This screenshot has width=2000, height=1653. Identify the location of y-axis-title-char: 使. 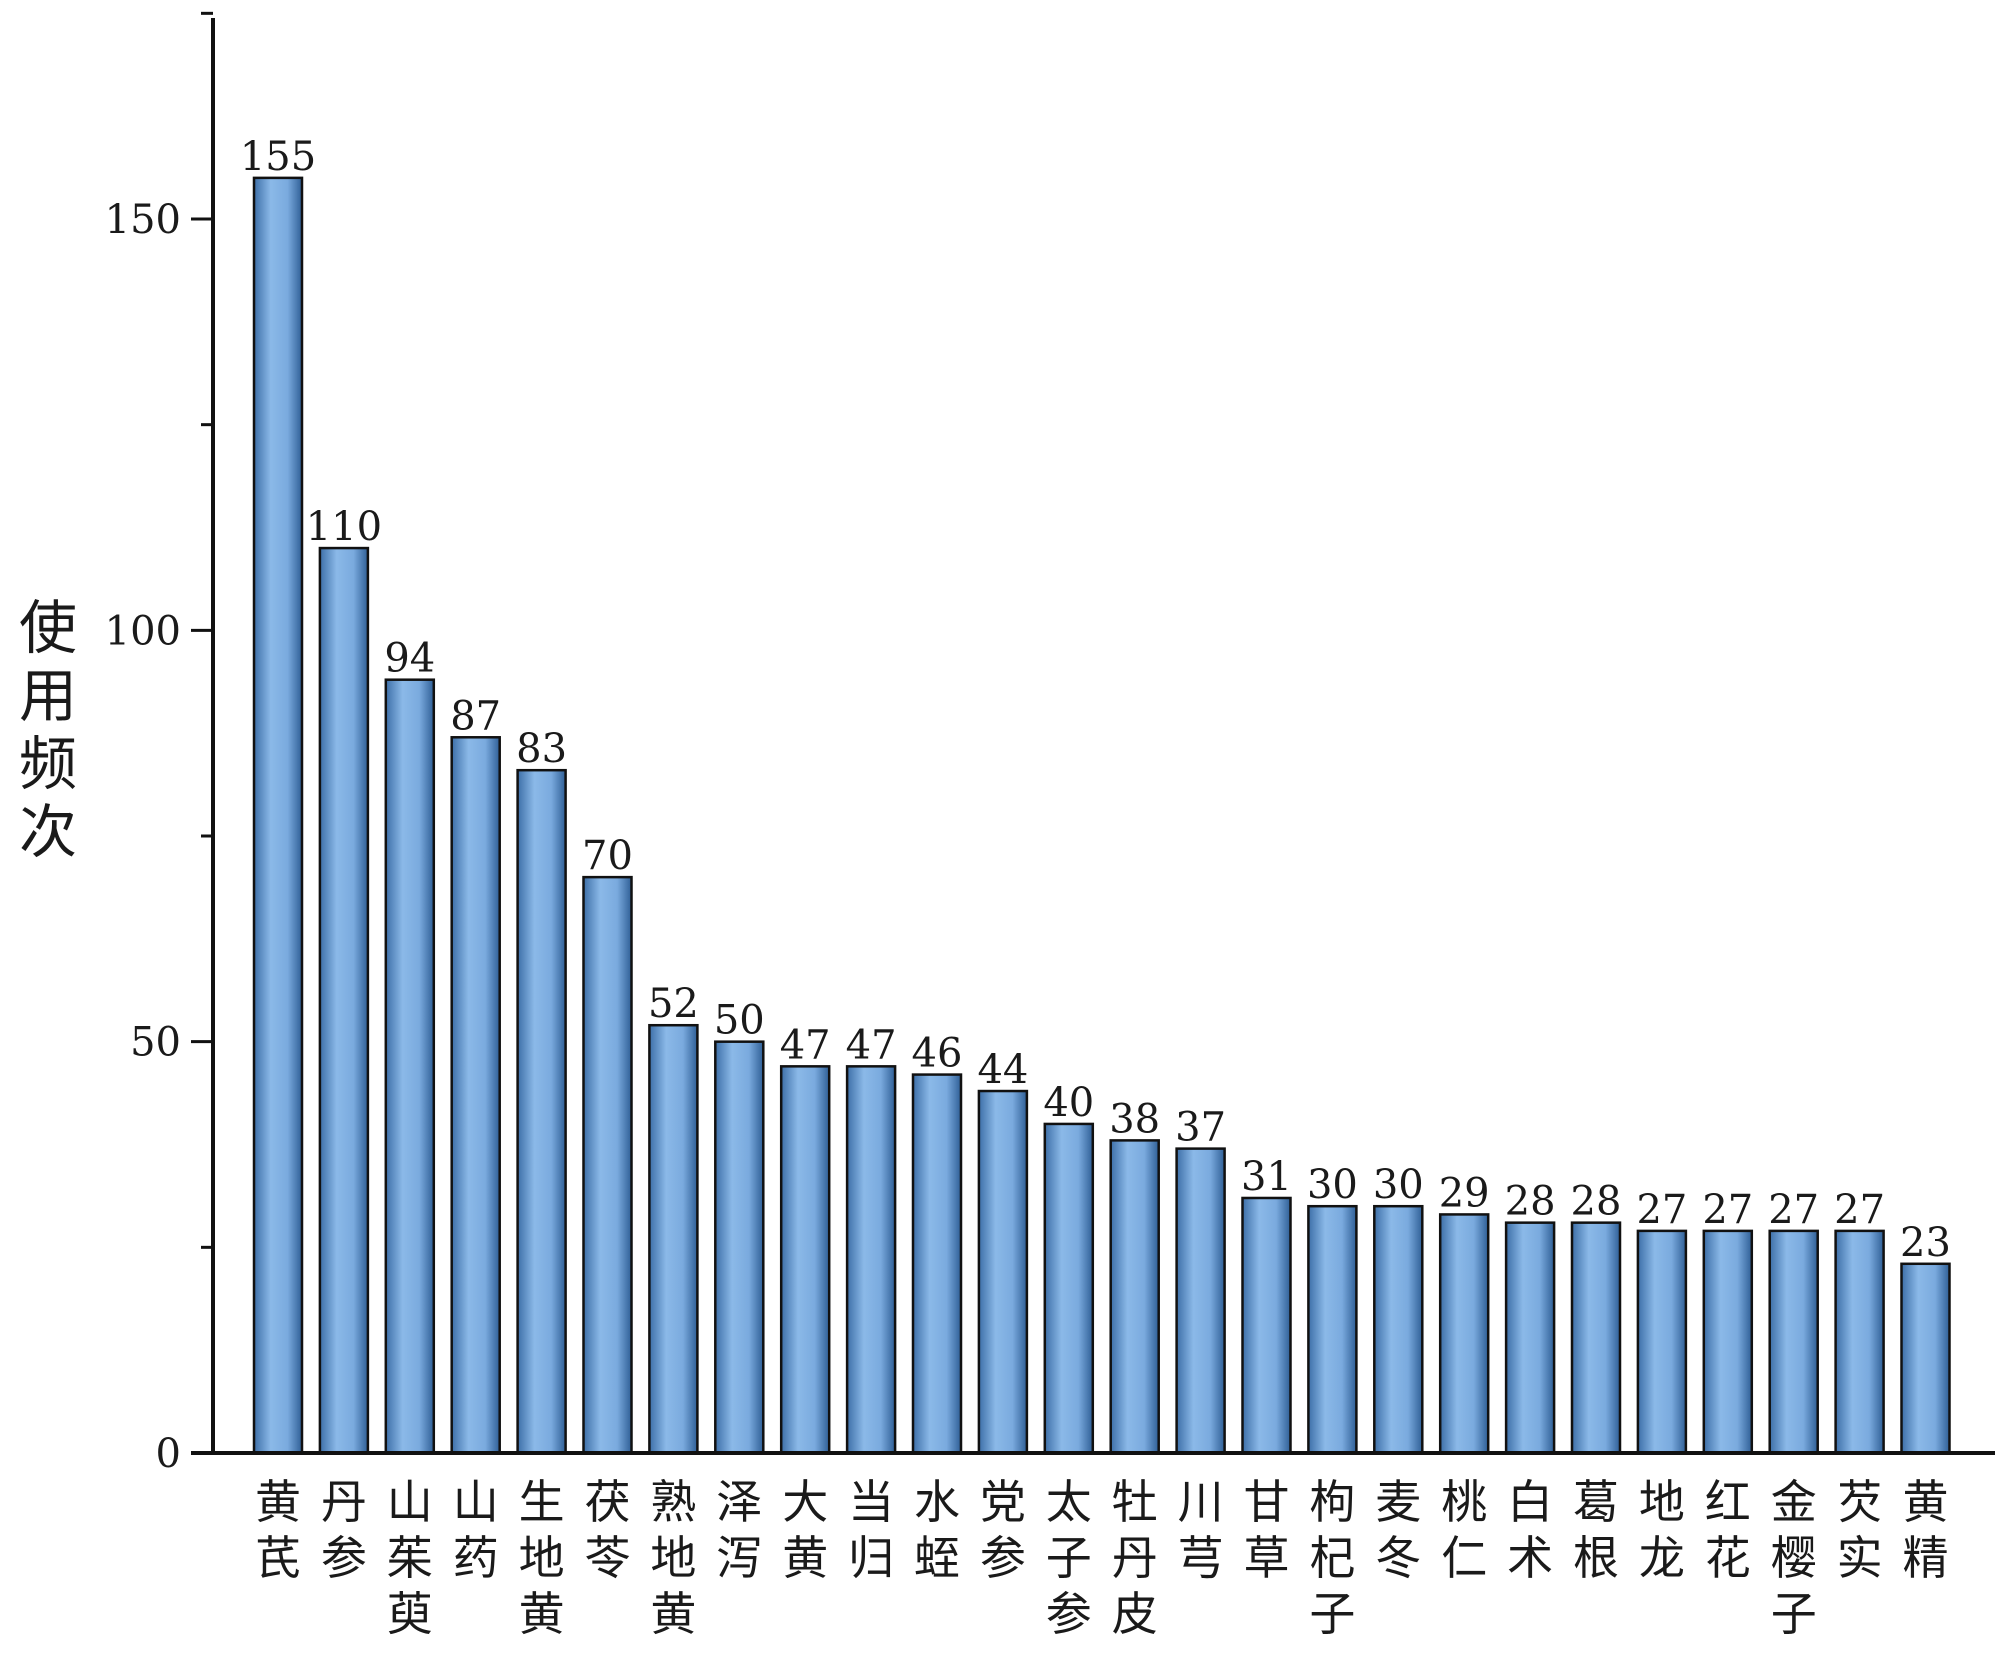
(48, 628).